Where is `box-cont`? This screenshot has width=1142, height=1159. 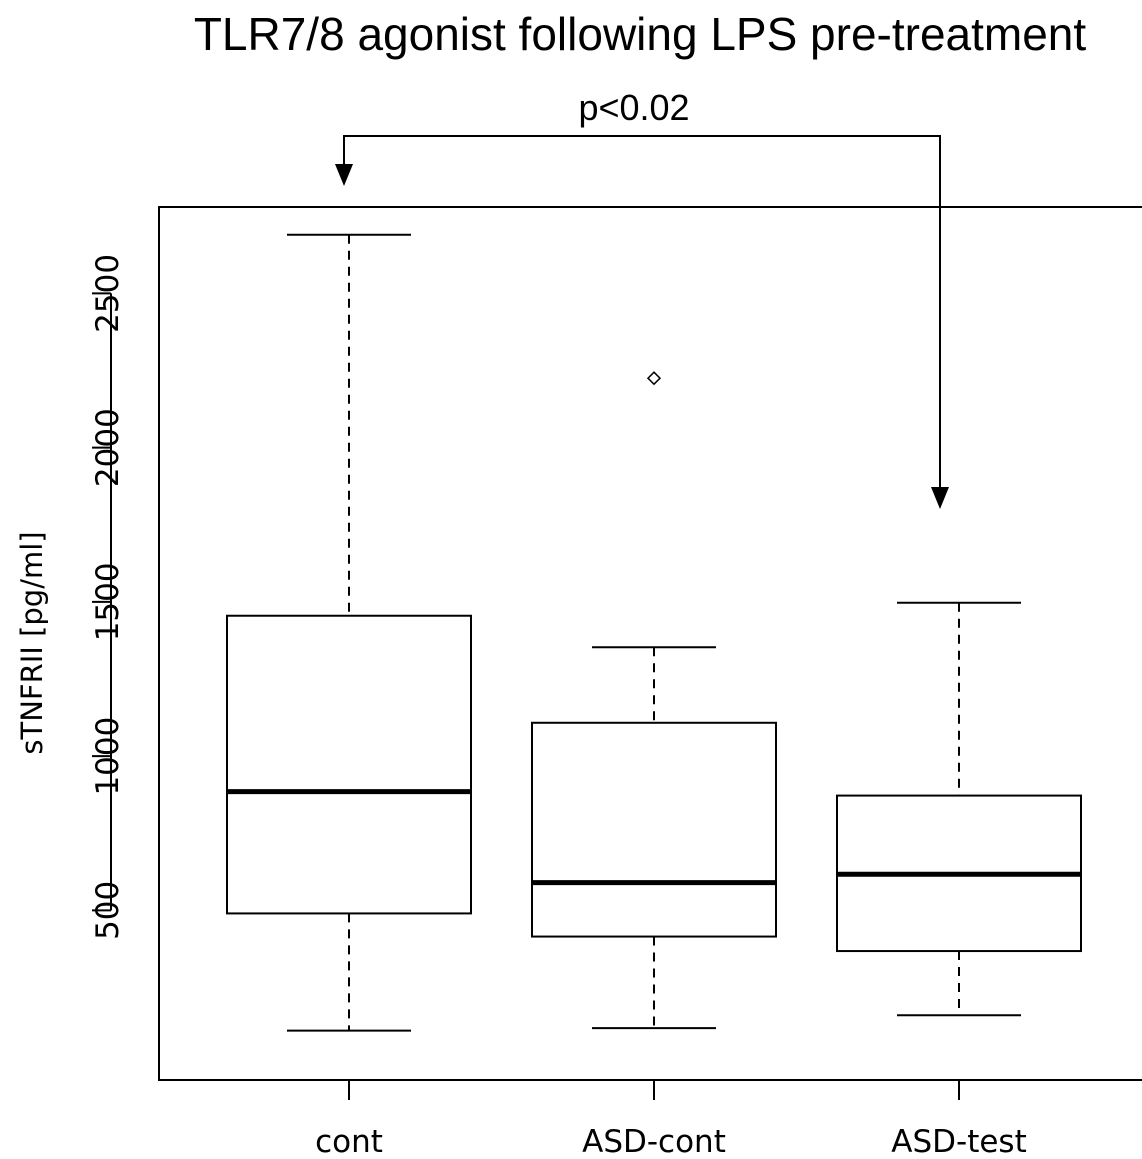 box-cont is located at coordinates (349, 632).